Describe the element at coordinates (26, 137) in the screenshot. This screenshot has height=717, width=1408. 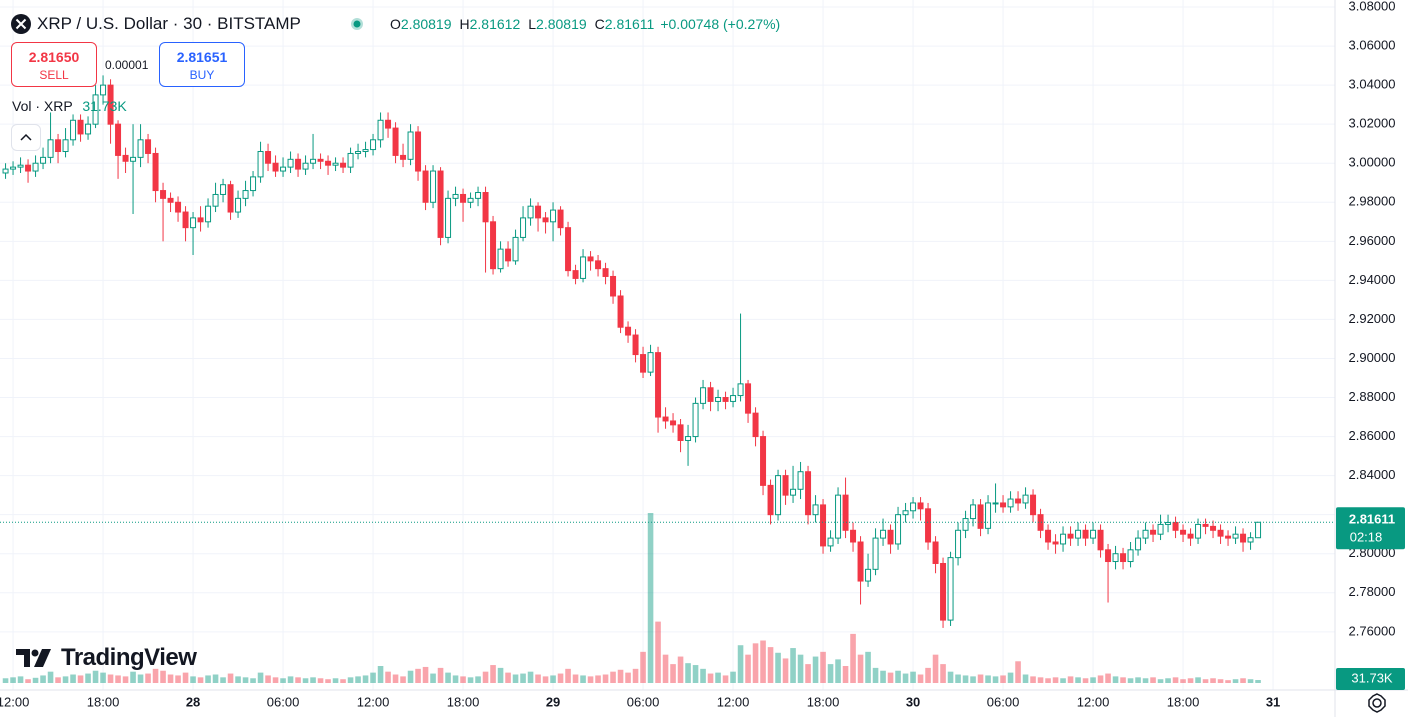
I see `collapse-button` at that location.